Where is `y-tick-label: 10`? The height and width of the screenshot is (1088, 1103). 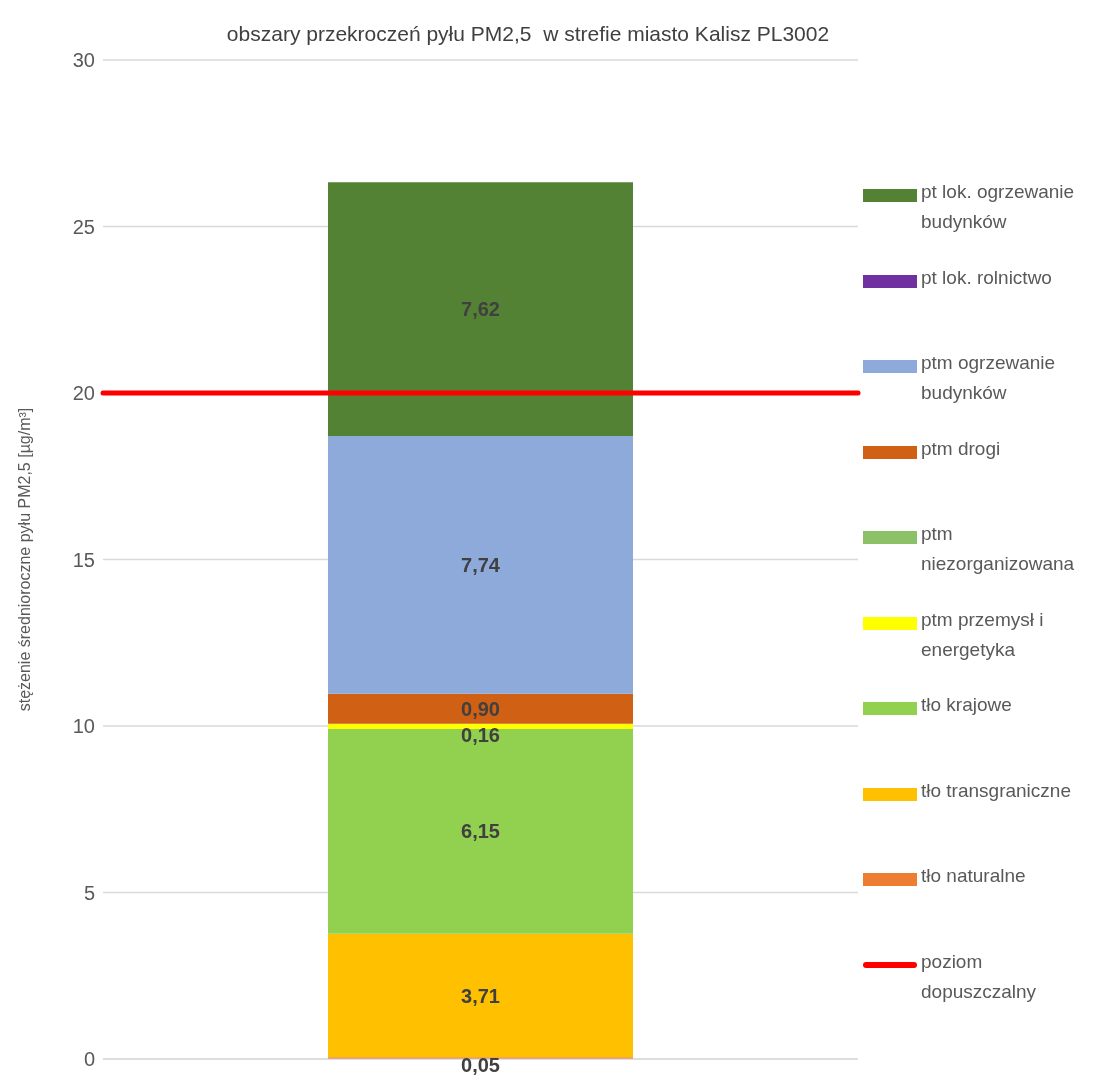
y-tick-label: 10 is located at coordinates (83, 726).